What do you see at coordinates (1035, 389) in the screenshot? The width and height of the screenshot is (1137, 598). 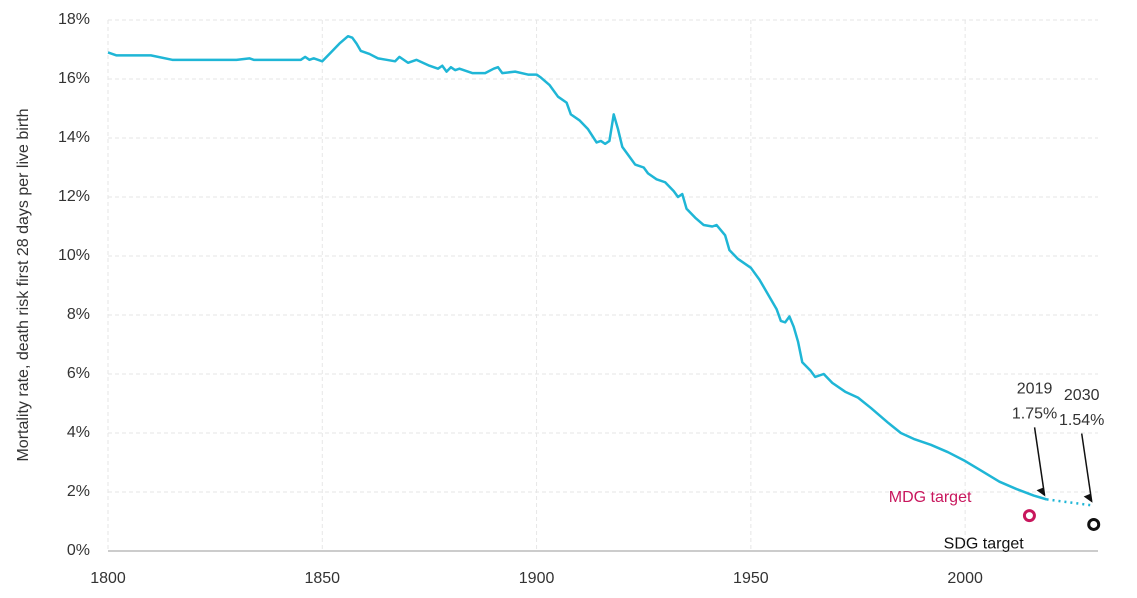 I see `annotation-text: 2019` at bounding box center [1035, 389].